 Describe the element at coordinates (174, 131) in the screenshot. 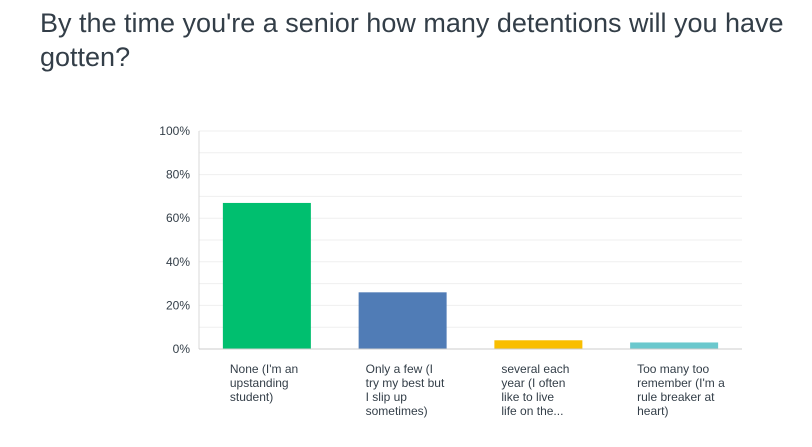

I see `y-tick-label: 100%` at that location.